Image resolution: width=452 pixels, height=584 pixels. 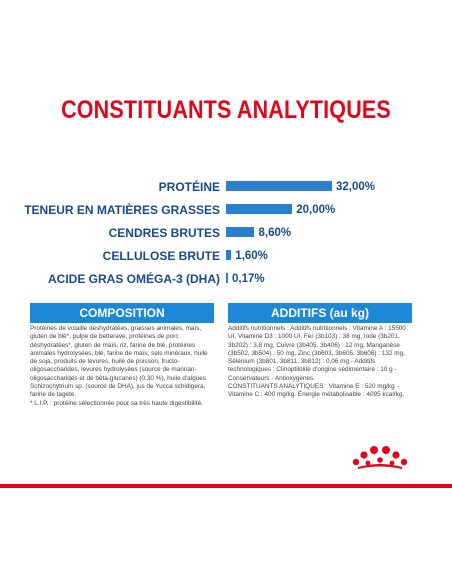 What do you see at coordinates (316, 210) in the screenshot?
I see `chart-value-label: 20,00%` at bounding box center [316, 210].